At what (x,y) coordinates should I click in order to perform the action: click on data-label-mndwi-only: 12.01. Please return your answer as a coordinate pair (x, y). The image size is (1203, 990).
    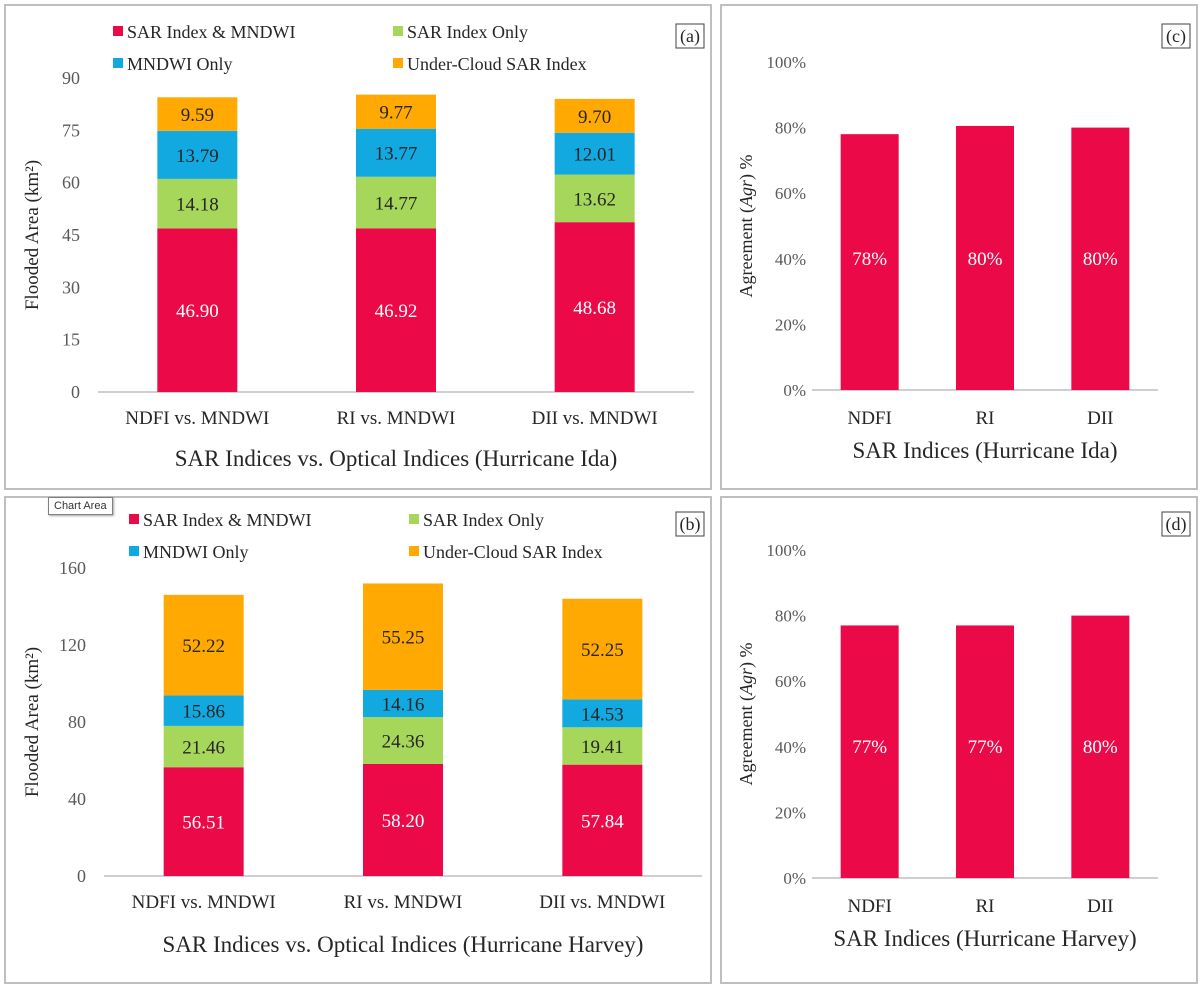
    Looking at the image, I should click on (594, 155).